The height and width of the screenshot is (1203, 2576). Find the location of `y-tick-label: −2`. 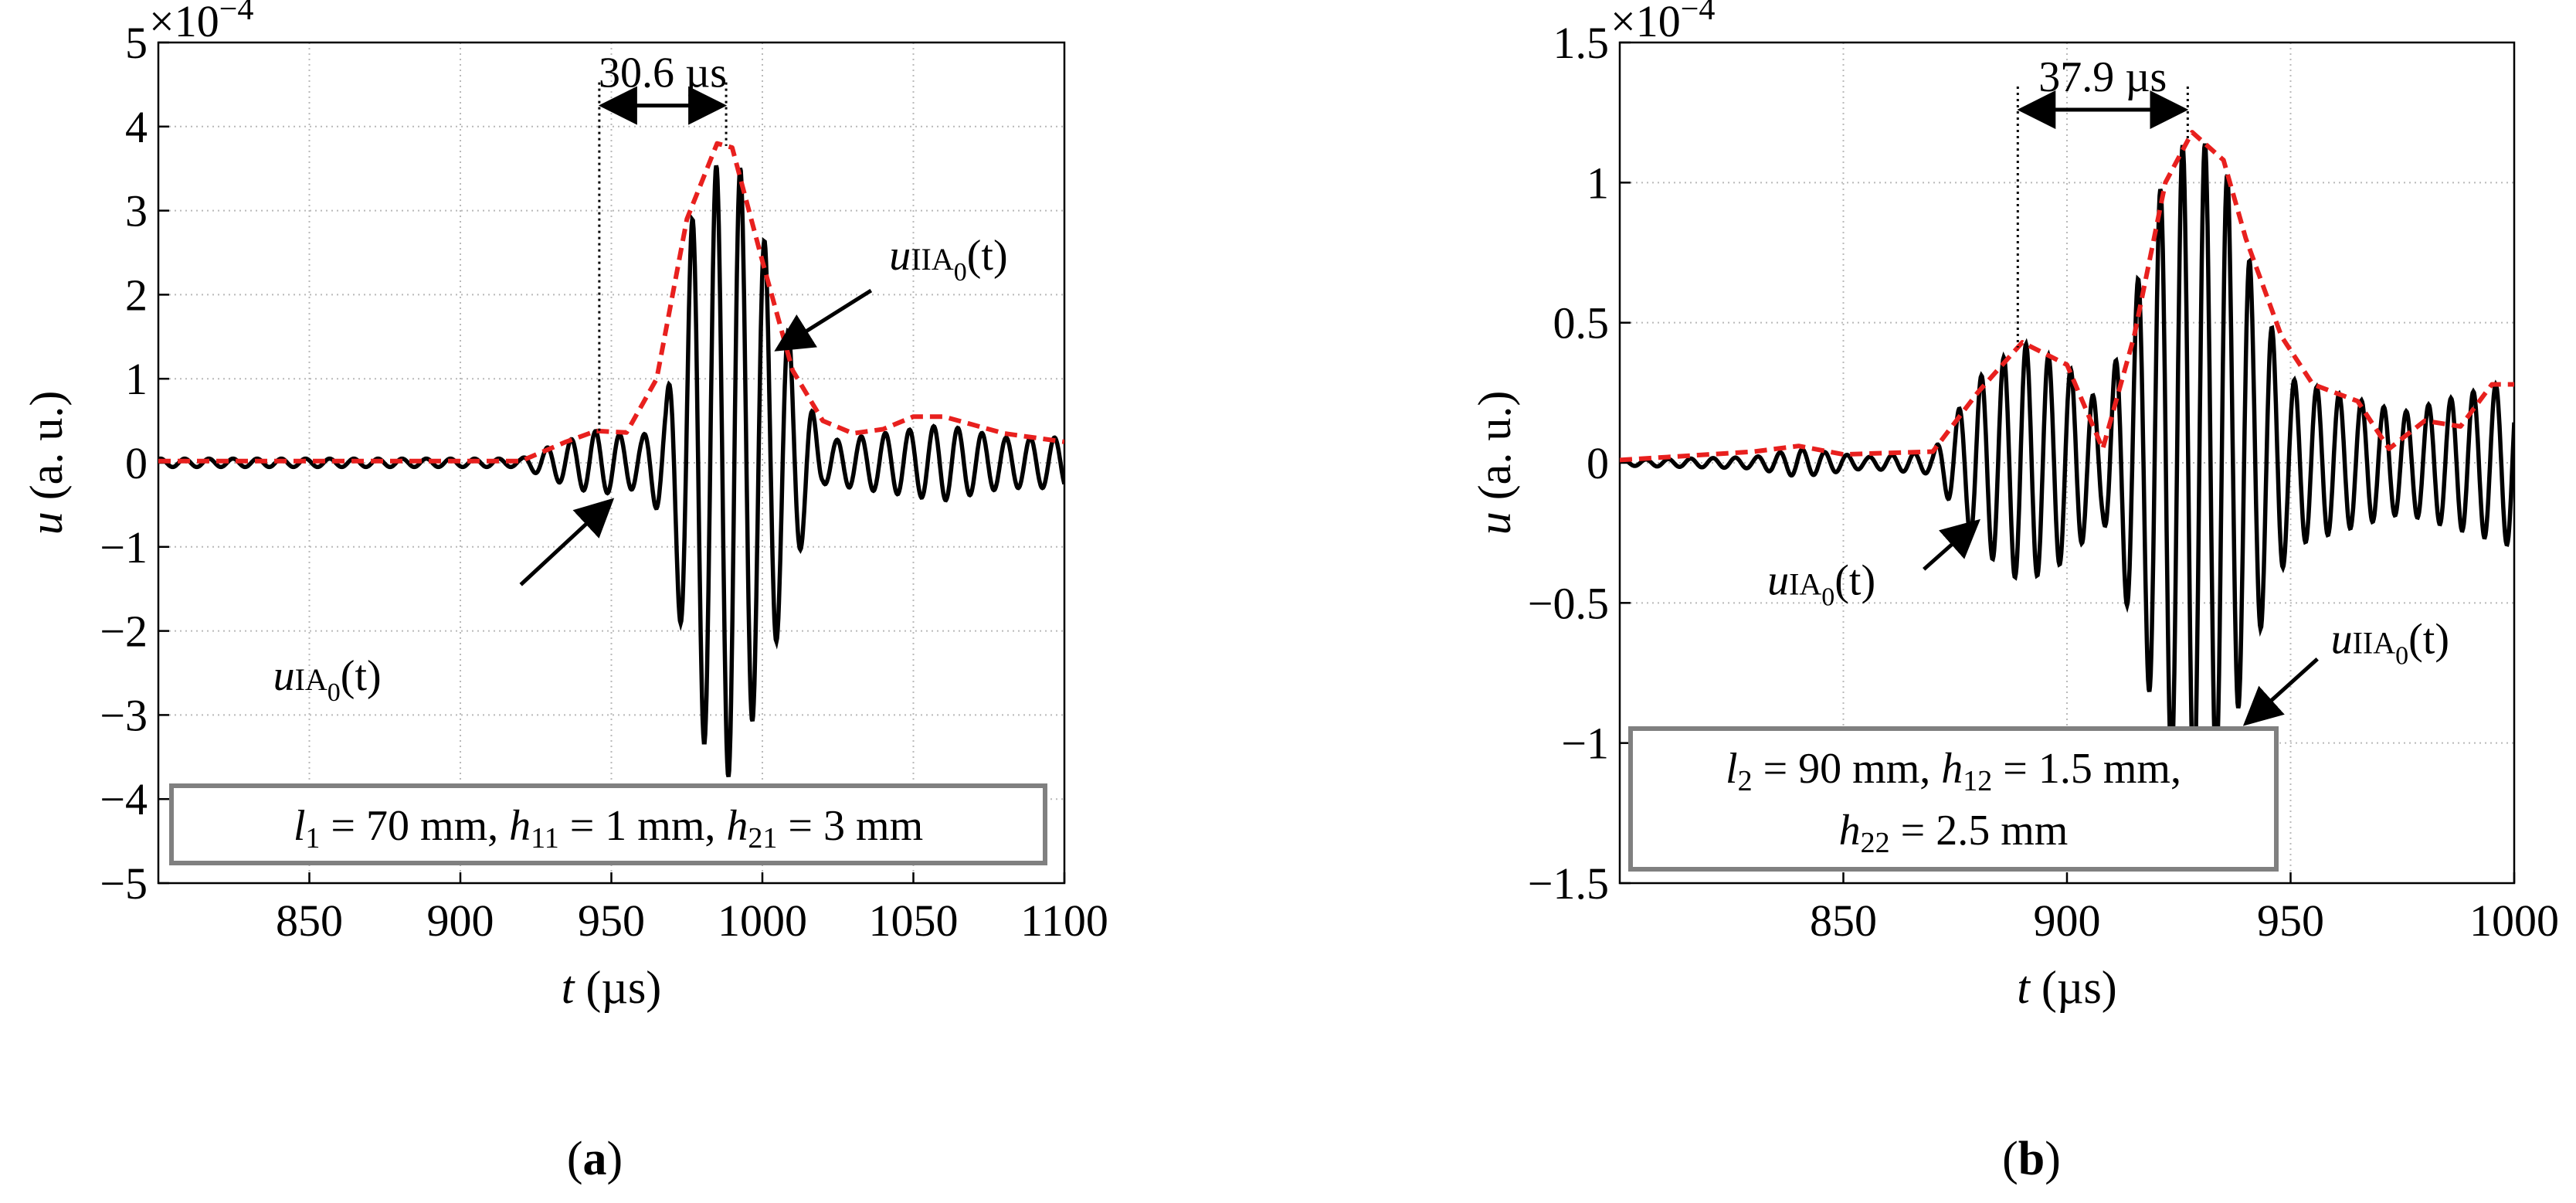

y-tick-label: −2 is located at coordinates (124, 632).